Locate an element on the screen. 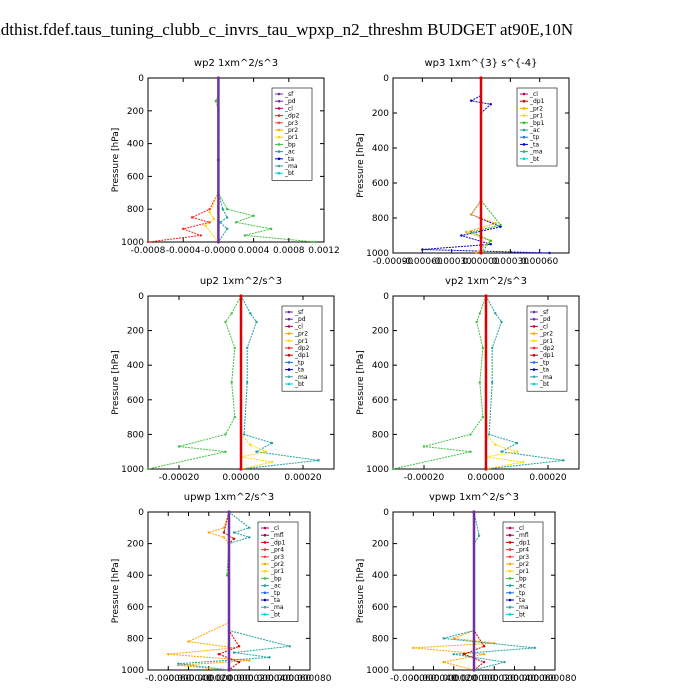 The image size is (700, 700). data-point-sf is located at coordinates (229, 512).